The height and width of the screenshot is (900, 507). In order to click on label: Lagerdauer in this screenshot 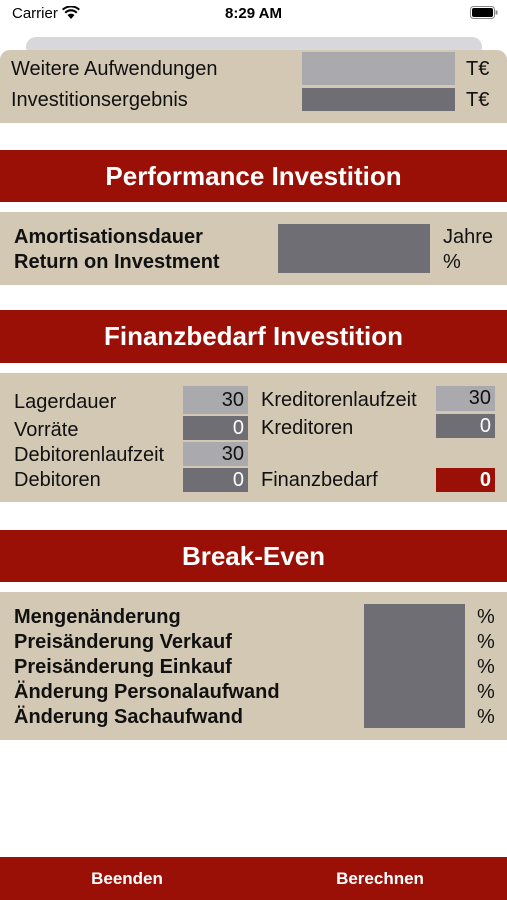, I will do `click(65, 402)`.